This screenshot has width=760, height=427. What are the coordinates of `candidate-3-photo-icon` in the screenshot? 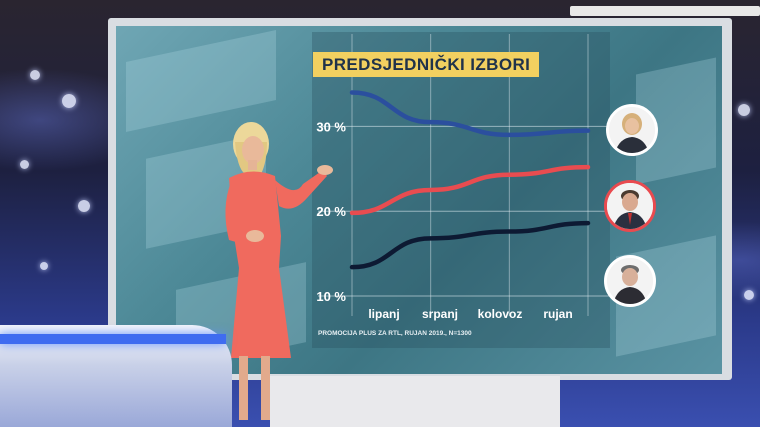 It's located at (630, 281).